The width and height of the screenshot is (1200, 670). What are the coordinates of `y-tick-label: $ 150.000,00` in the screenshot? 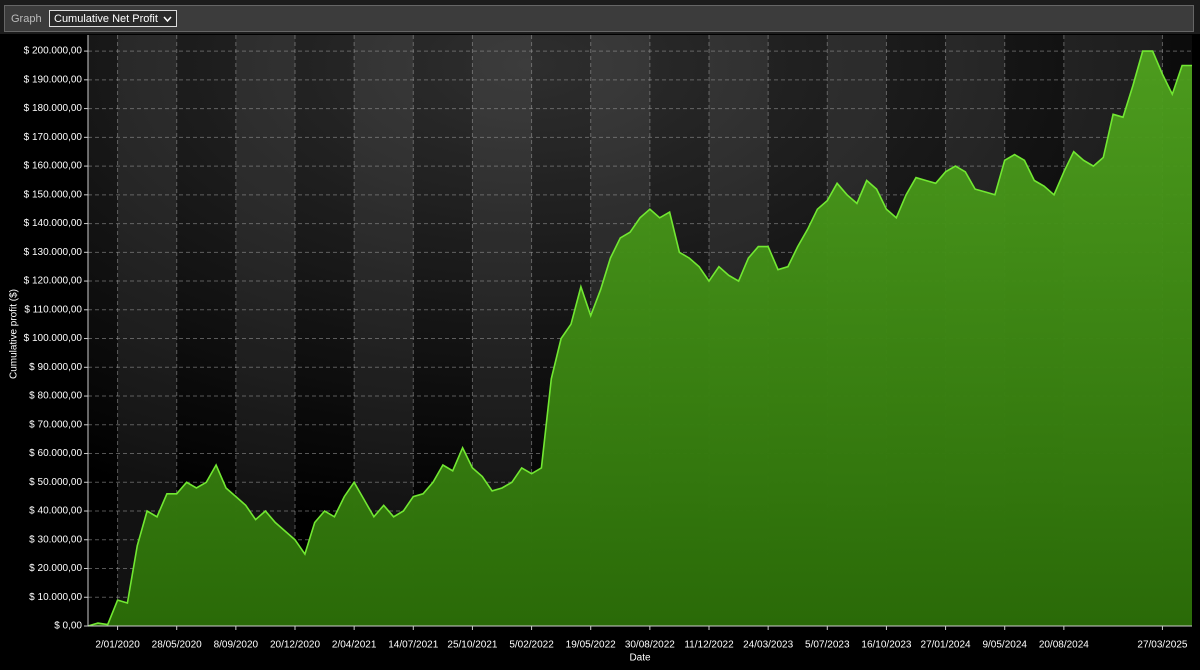 It's located at (53, 194).